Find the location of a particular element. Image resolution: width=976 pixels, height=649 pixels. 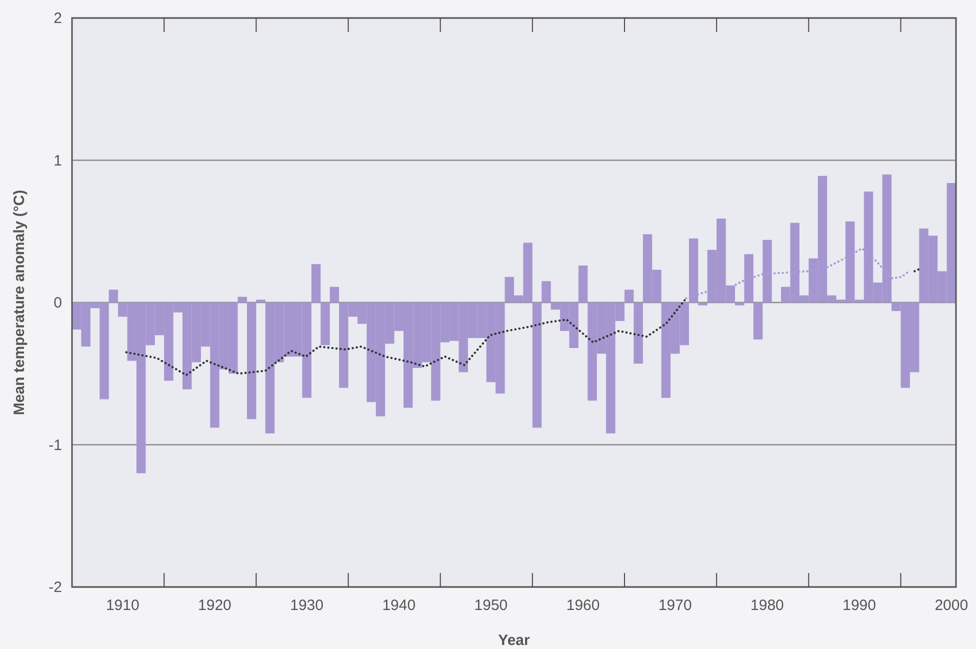

x-tick-label: 1960 is located at coordinates (583, 605).